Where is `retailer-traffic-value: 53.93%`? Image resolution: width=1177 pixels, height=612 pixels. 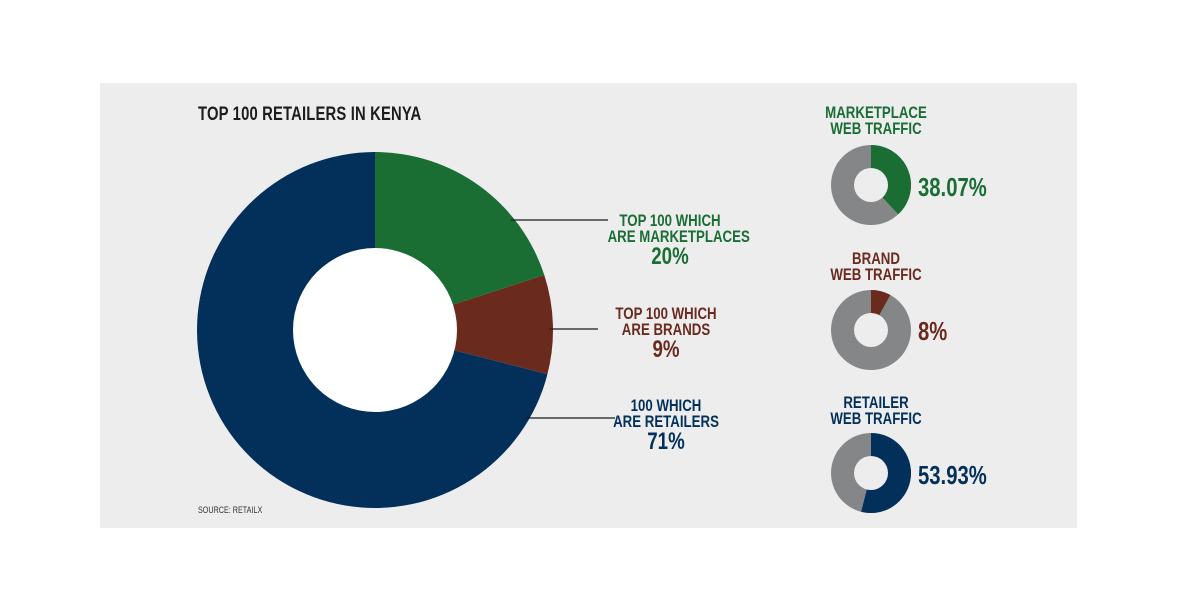
retailer-traffic-value: 53.93% is located at coordinates (952, 475).